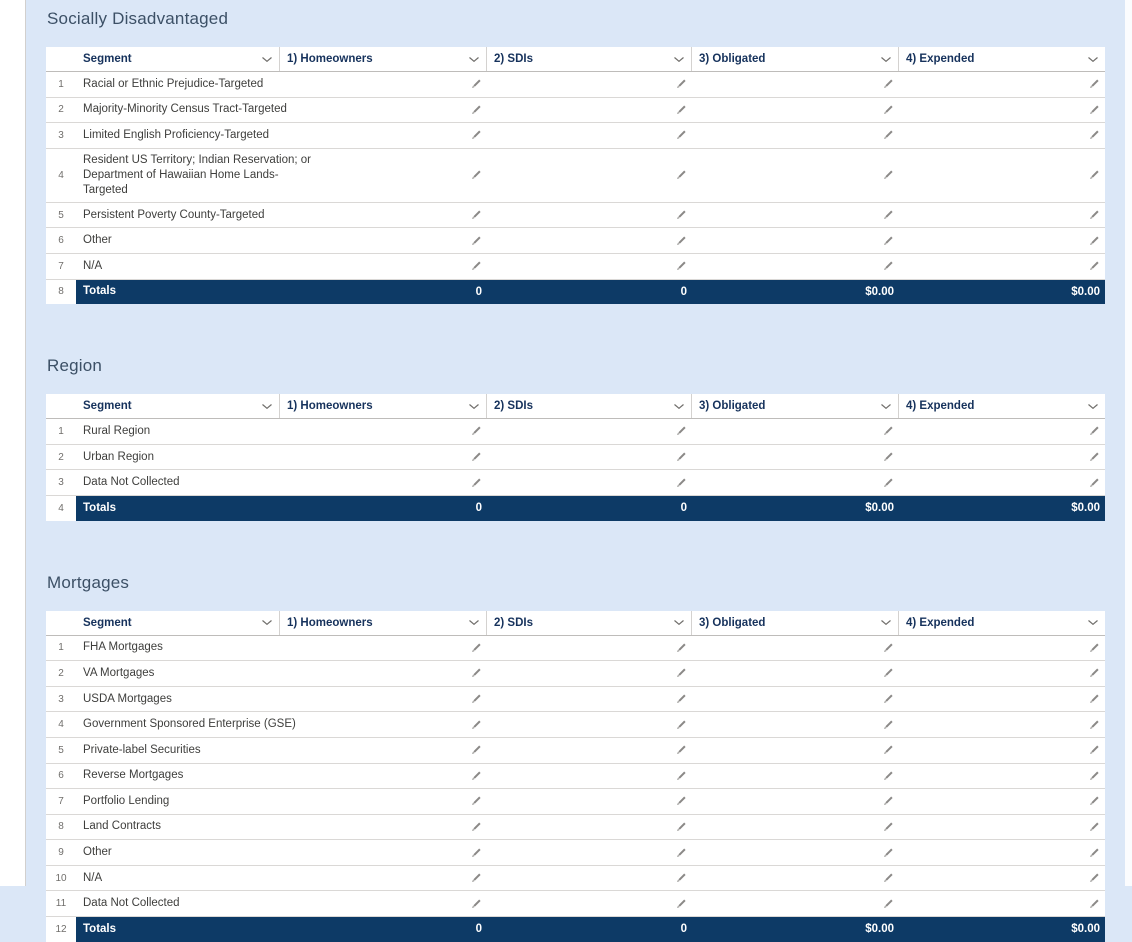 This screenshot has height=942, width=1132. I want to click on column-header-3-obligated: 3) Obligated, so click(795, 622).